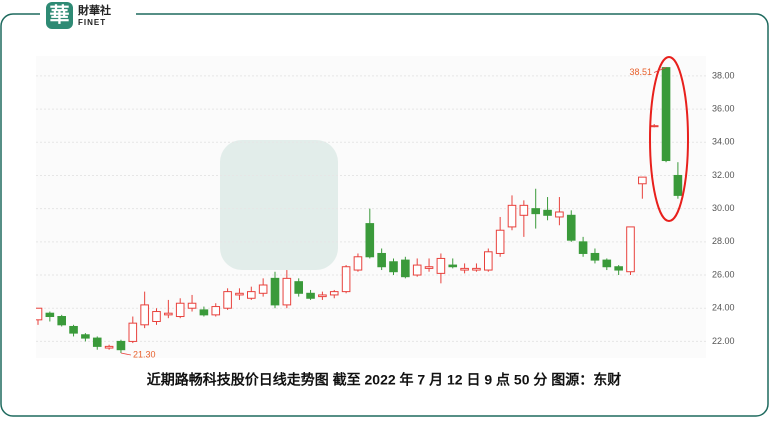 This screenshot has height=434, width=769. I want to click on logo-char: 華, so click(60, 15).